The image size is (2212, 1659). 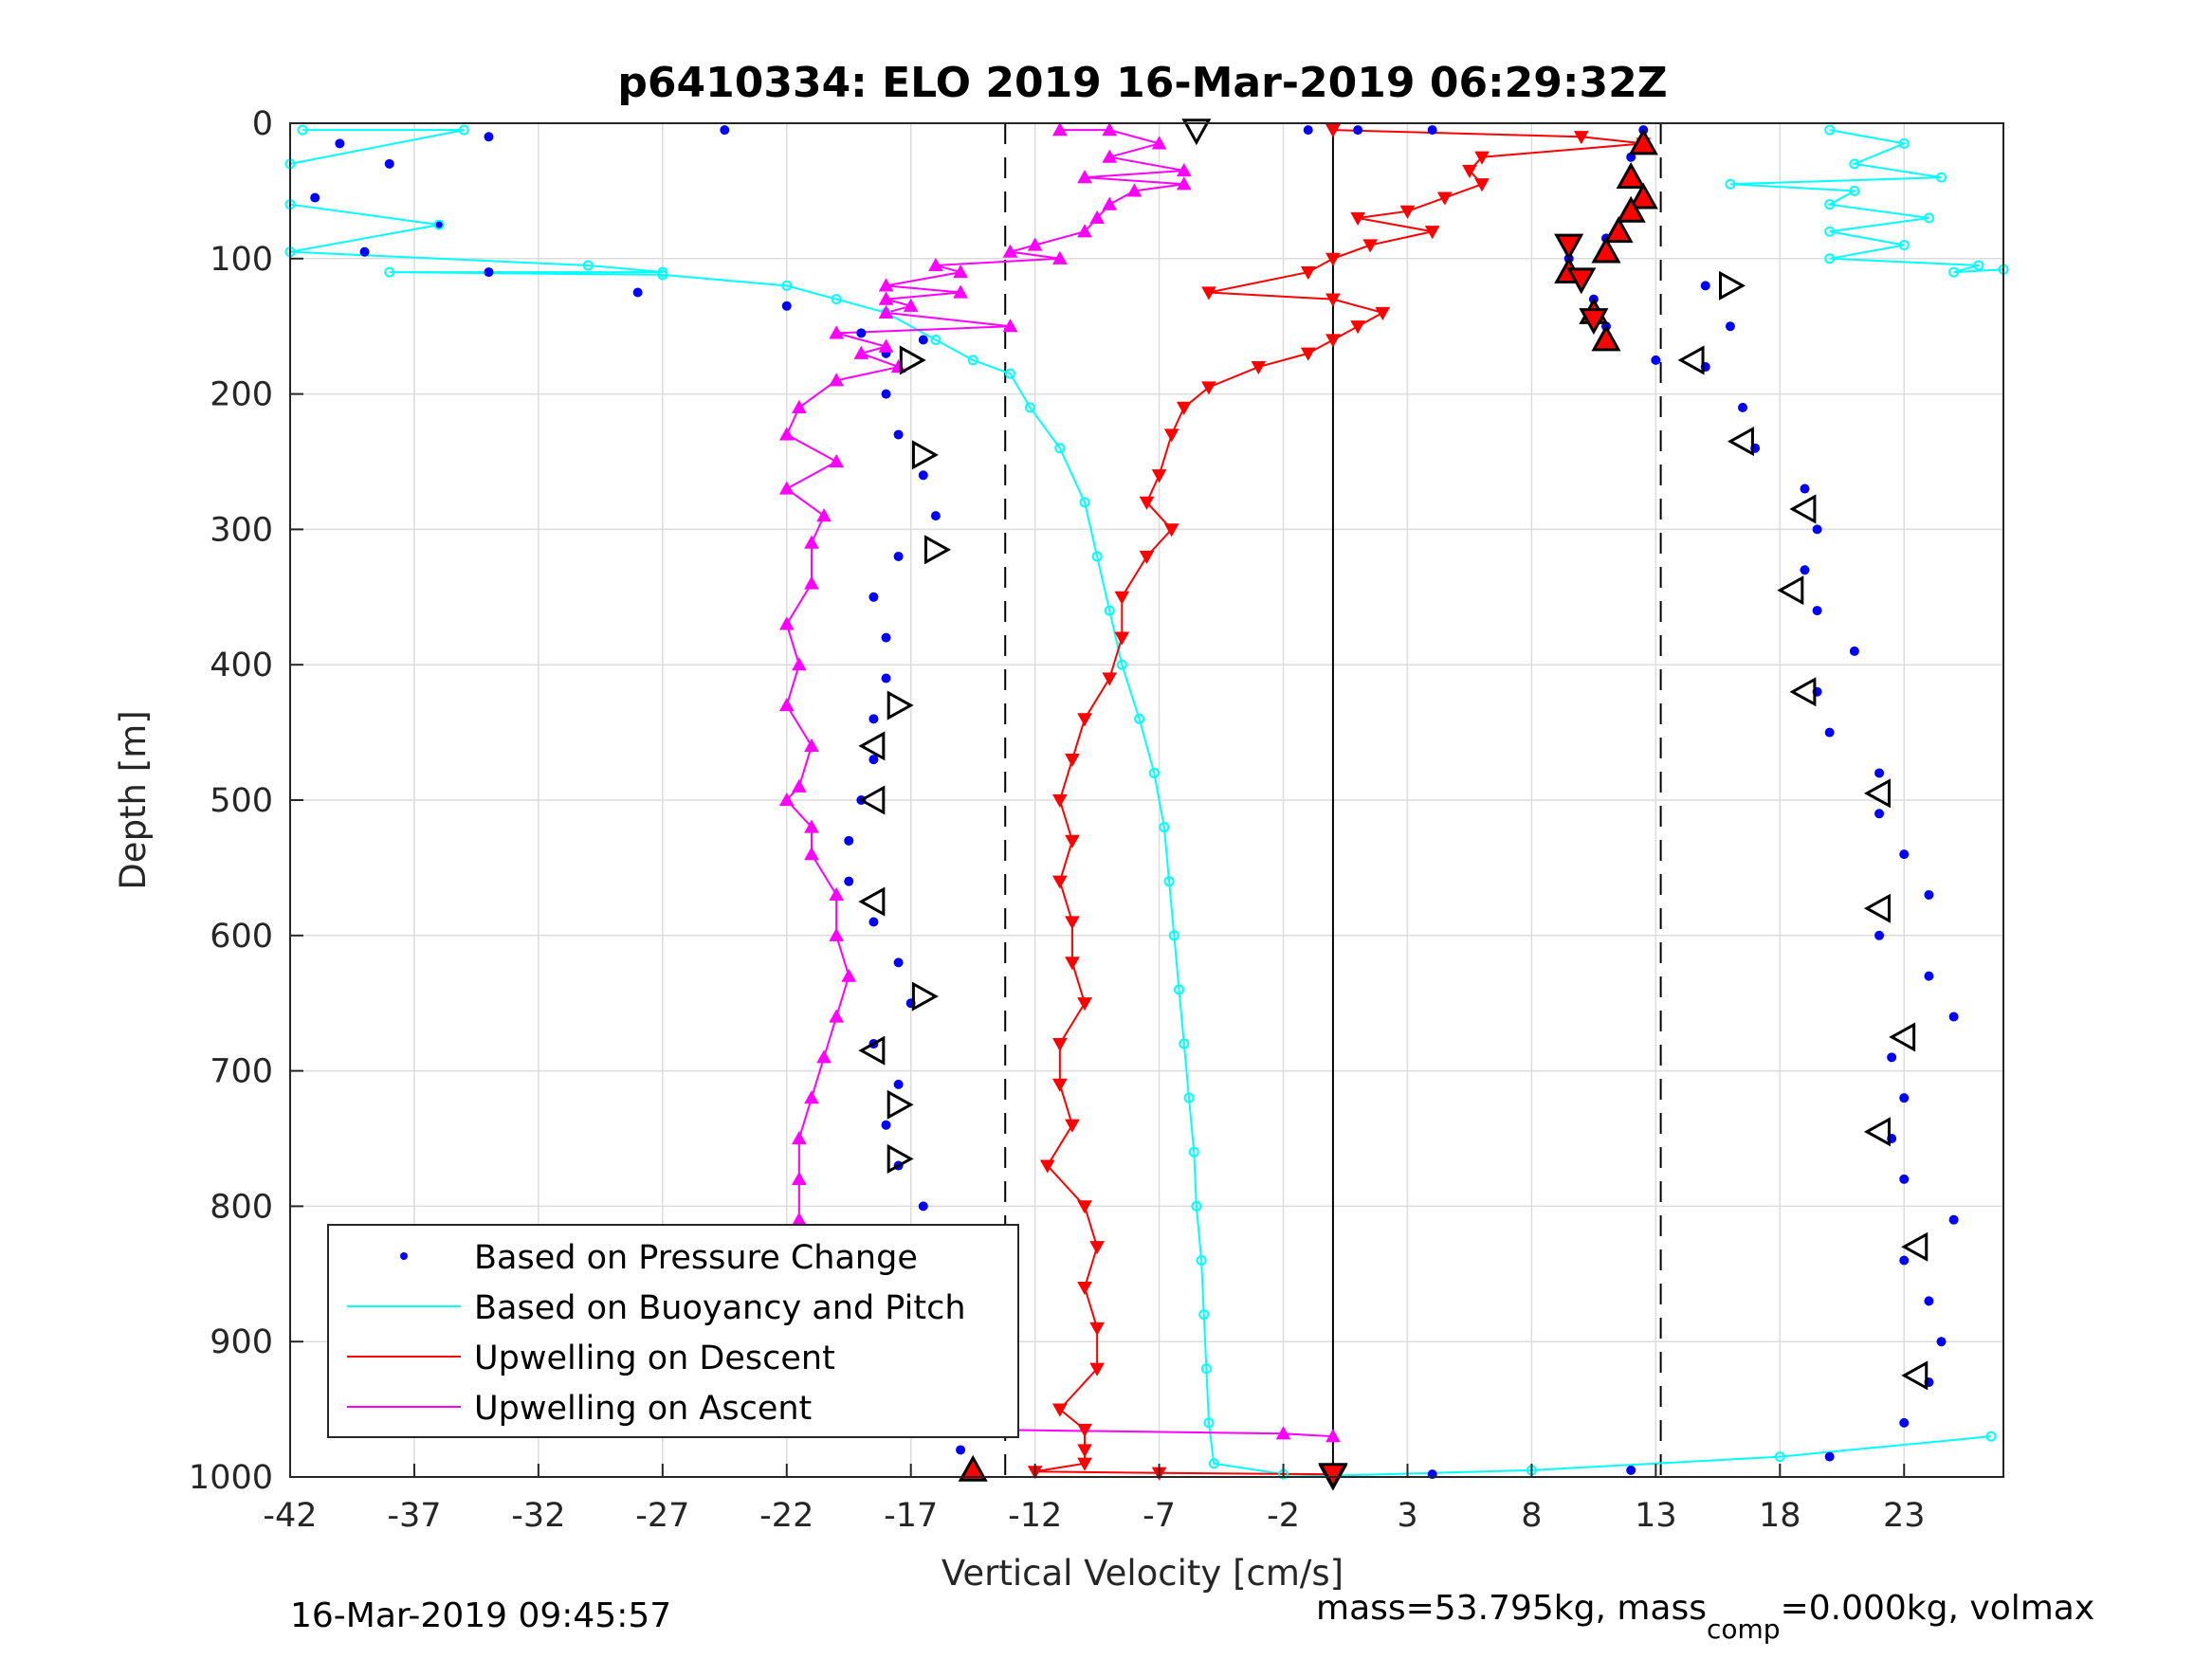 What do you see at coordinates (1569, 247) in the screenshot?
I see `filled-down-marker` at bounding box center [1569, 247].